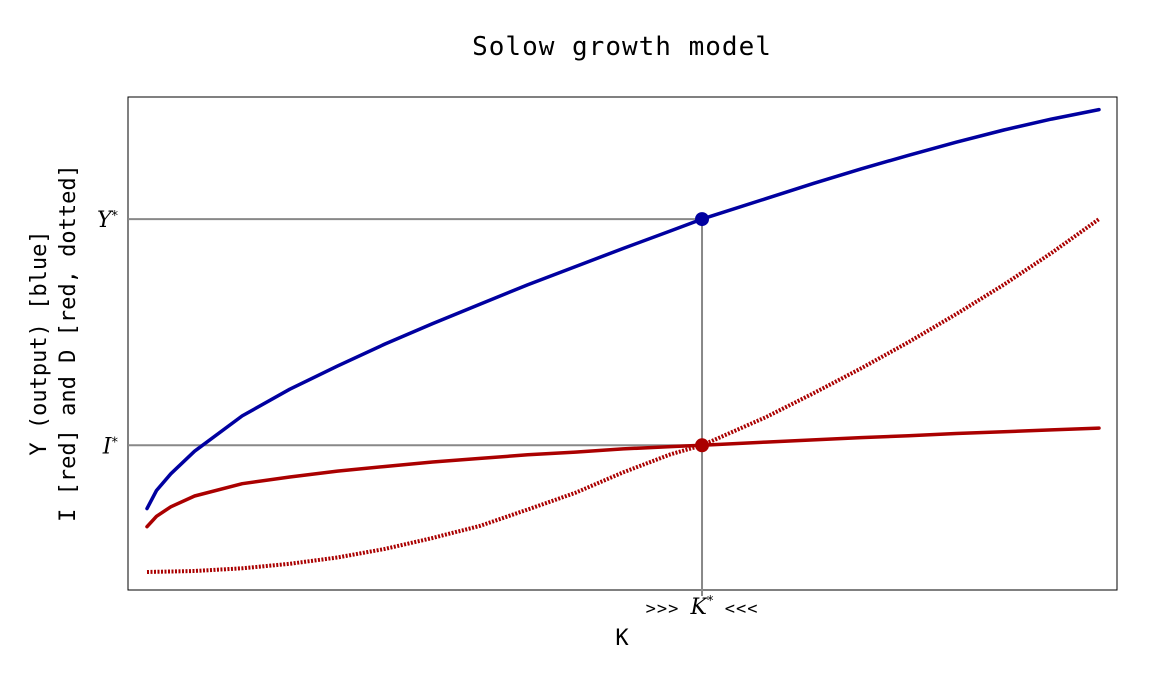  What do you see at coordinates (702, 607) in the screenshot?
I see `x-tick-label-0: >>> K* <<<` at bounding box center [702, 607].